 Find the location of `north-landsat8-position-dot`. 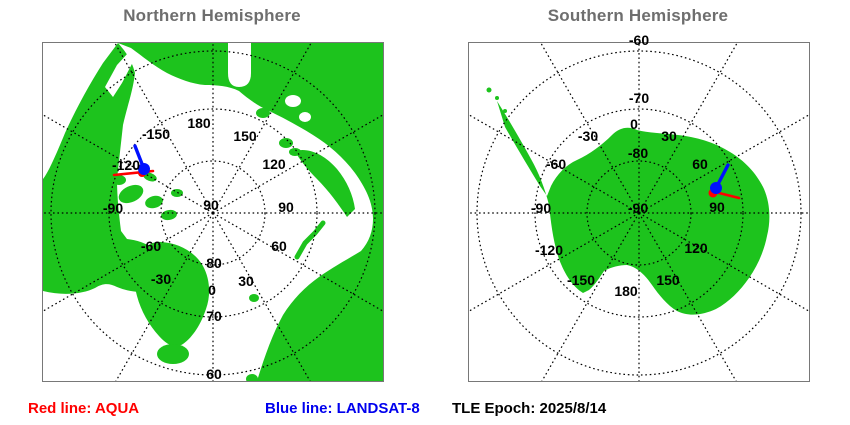

north-landsat8-position-dot is located at coordinates (144, 169).